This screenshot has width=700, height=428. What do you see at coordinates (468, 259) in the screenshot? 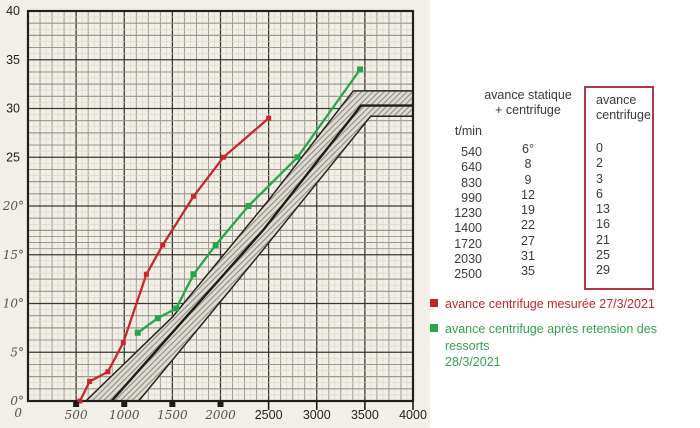
I see `table-cell-rpm: 2030` at bounding box center [468, 259].